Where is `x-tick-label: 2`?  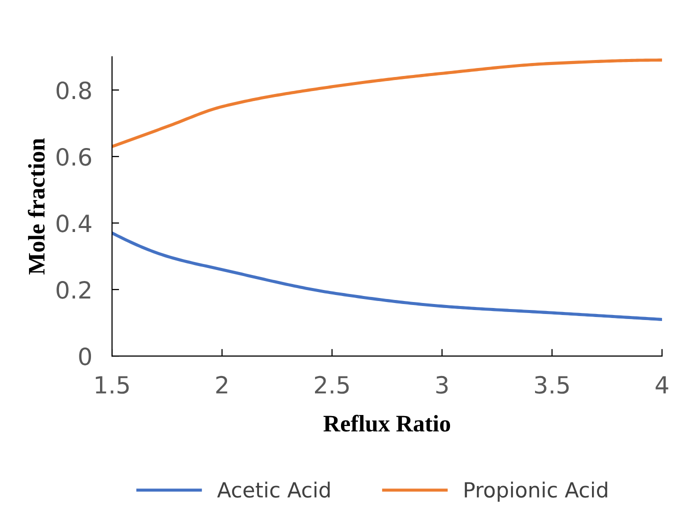
x-tick-label: 2 is located at coordinates (222, 385).